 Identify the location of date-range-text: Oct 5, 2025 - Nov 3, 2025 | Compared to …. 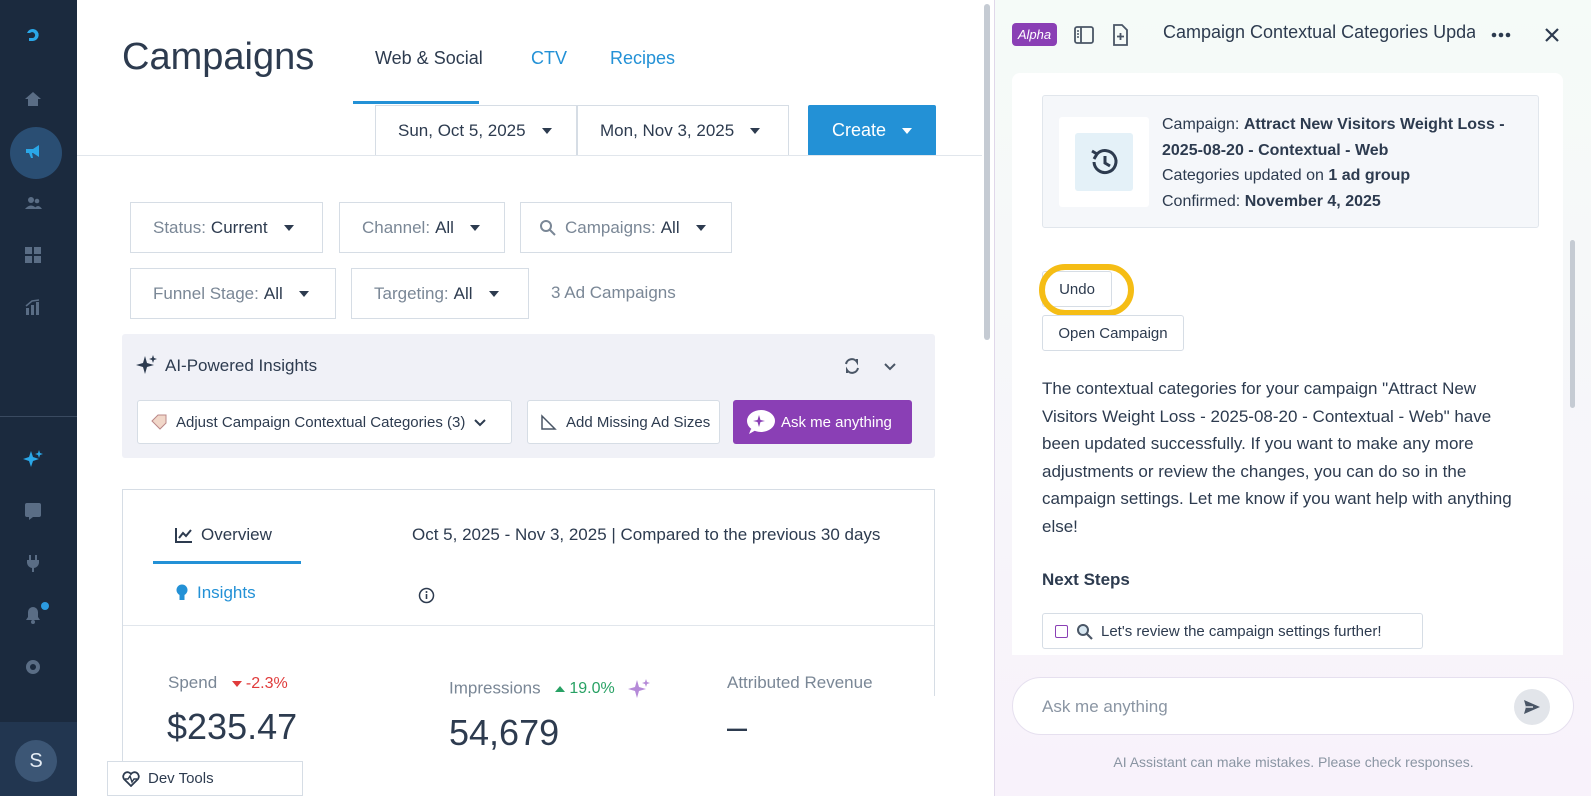
(652, 565).